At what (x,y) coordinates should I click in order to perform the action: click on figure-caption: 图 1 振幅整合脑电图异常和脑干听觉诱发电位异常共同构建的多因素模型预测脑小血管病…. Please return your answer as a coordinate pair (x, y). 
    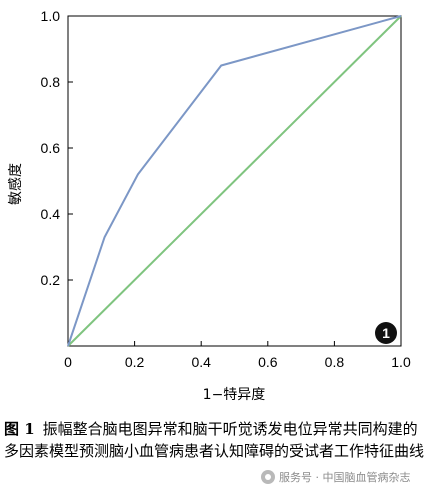
    Looking at the image, I should click on (217, 440).